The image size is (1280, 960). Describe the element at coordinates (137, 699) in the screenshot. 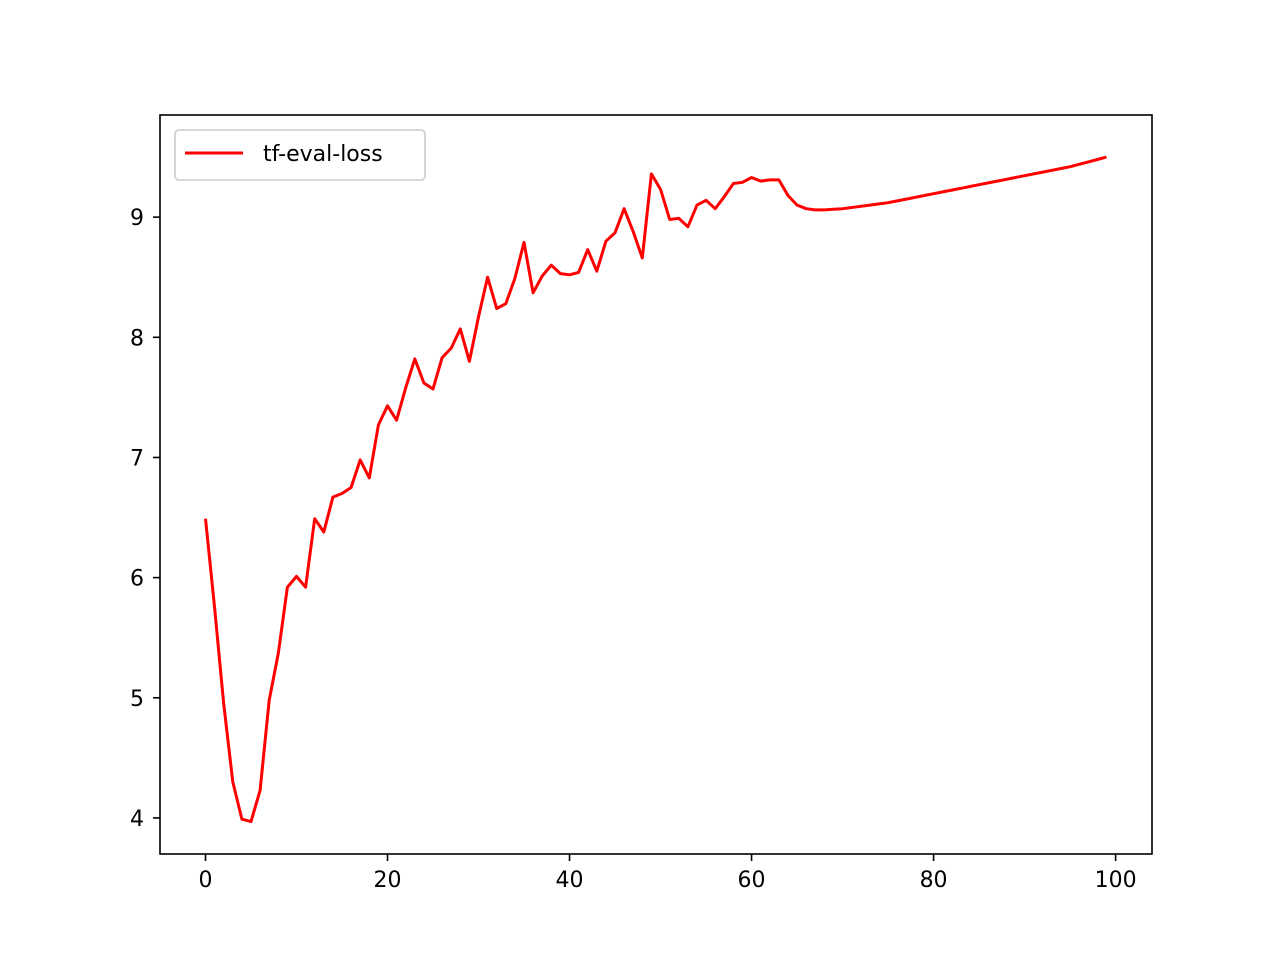

I see `y-tick-label: 5` at that location.